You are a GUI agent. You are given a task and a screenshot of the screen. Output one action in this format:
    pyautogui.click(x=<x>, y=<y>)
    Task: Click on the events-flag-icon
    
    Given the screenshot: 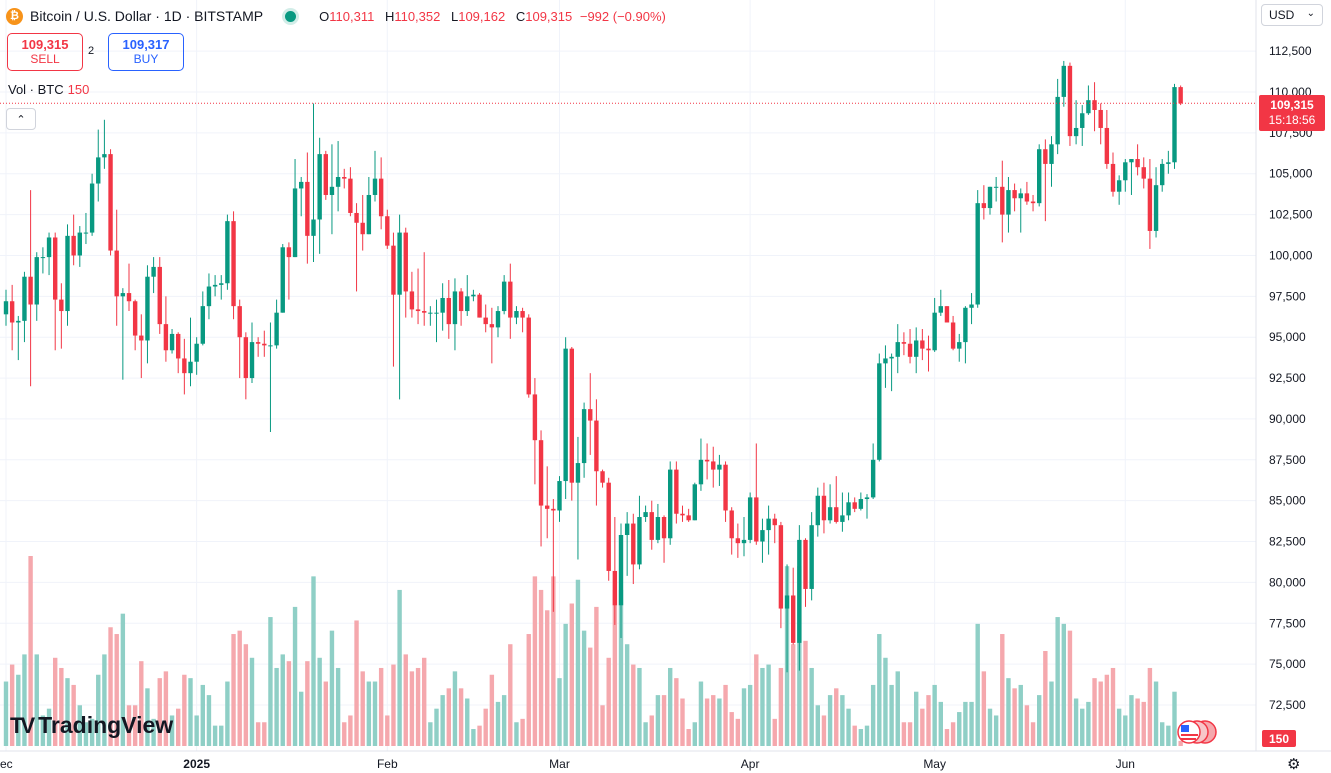 What is the action you would take?
    pyautogui.click(x=1196, y=732)
    